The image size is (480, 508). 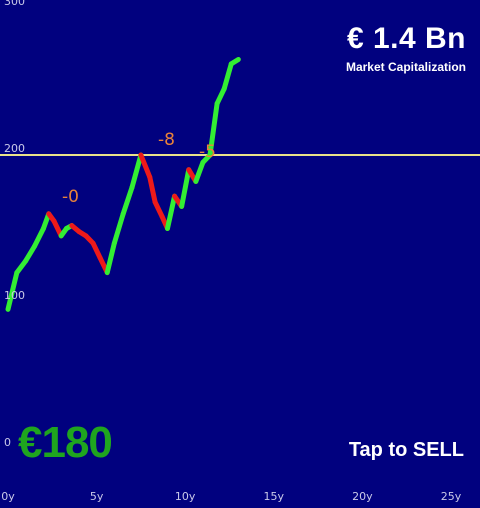 What do you see at coordinates (14, 4) in the screenshot?
I see `y-tick-label: 300` at bounding box center [14, 4].